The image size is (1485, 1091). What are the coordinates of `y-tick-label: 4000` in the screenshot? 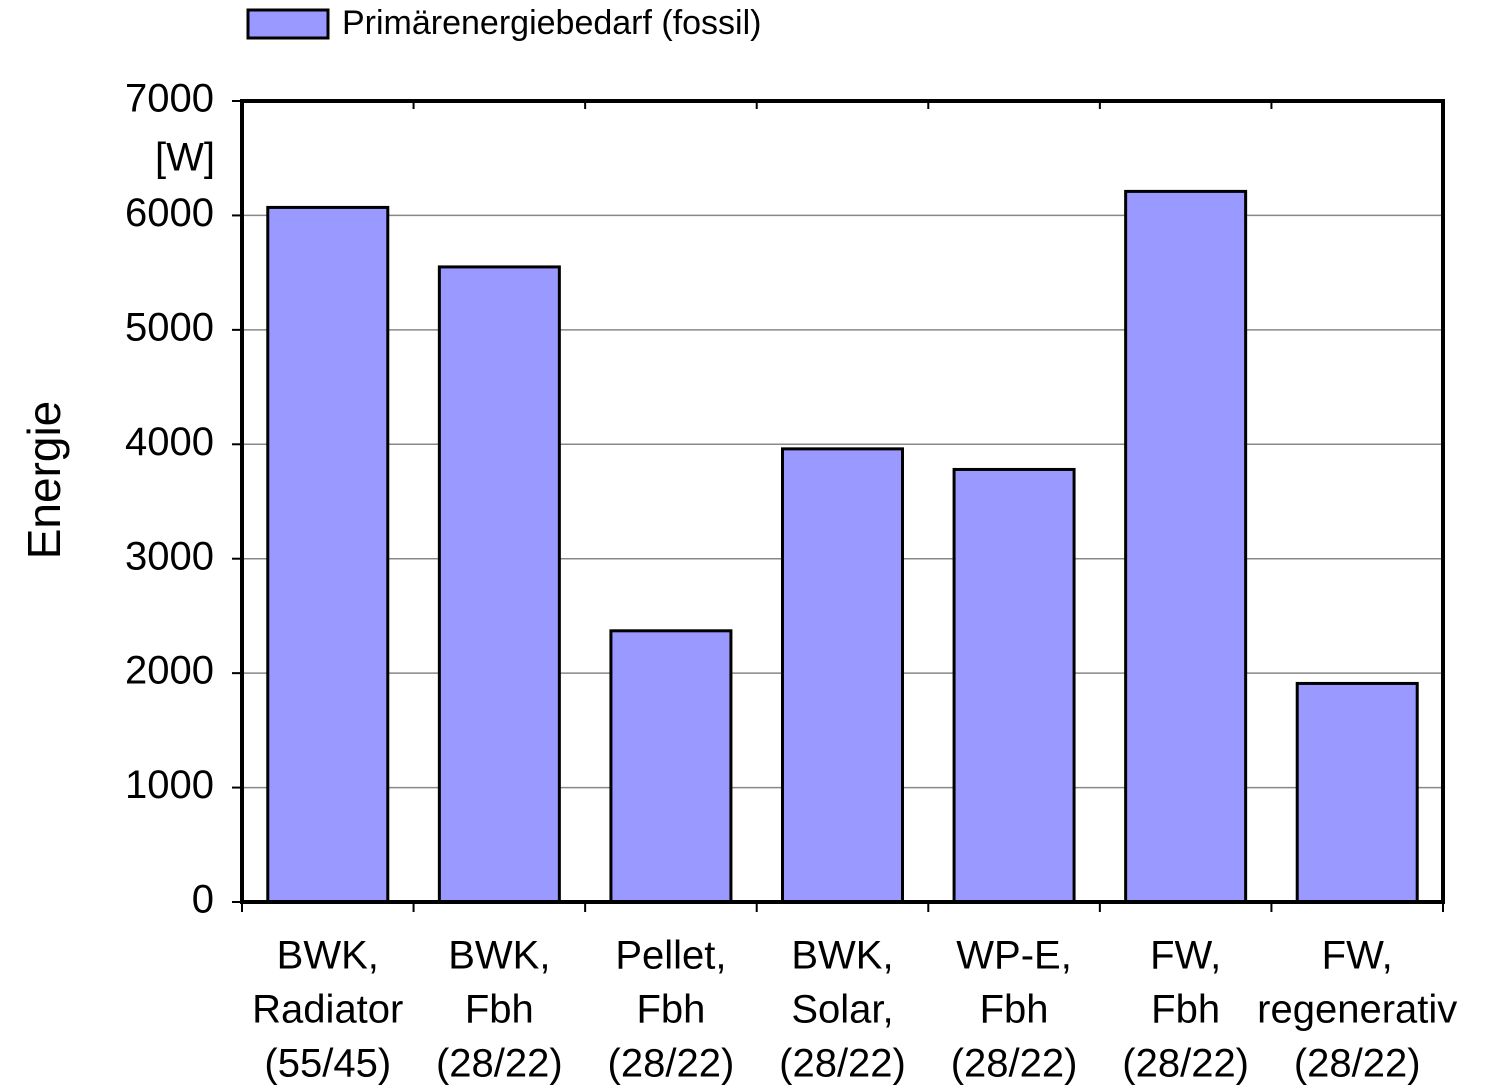 It's located at (169, 442).